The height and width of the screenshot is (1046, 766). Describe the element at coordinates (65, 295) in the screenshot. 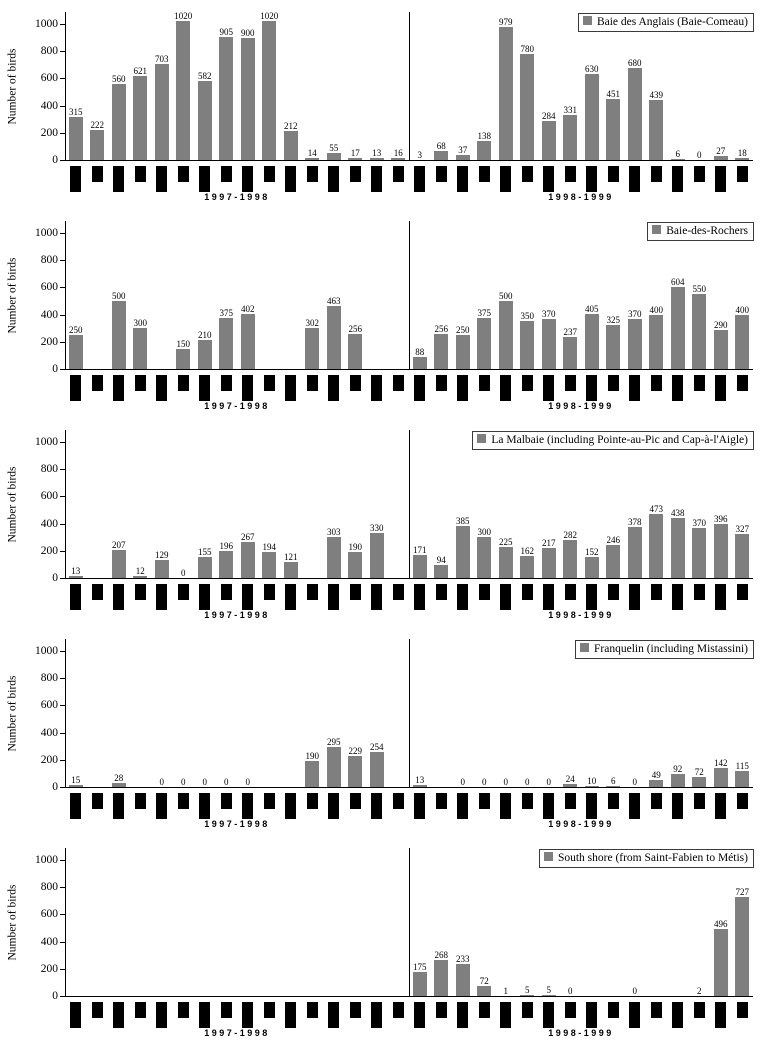

I see `y-axis-line` at that location.